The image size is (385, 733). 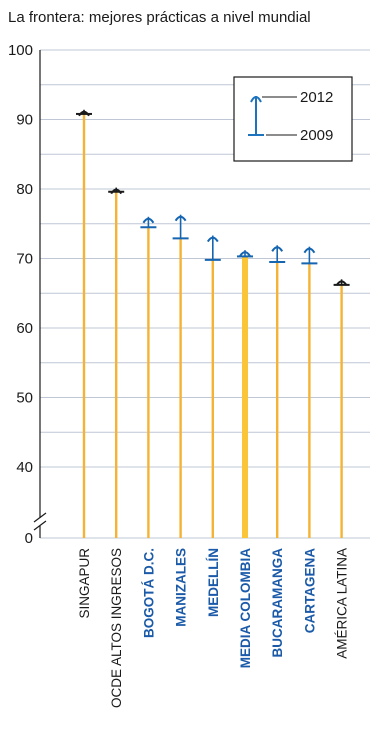 What do you see at coordinates (84, 583) in the screenshot?
I see `category-label: SINGAPUR` at bounding box center [84, 583].